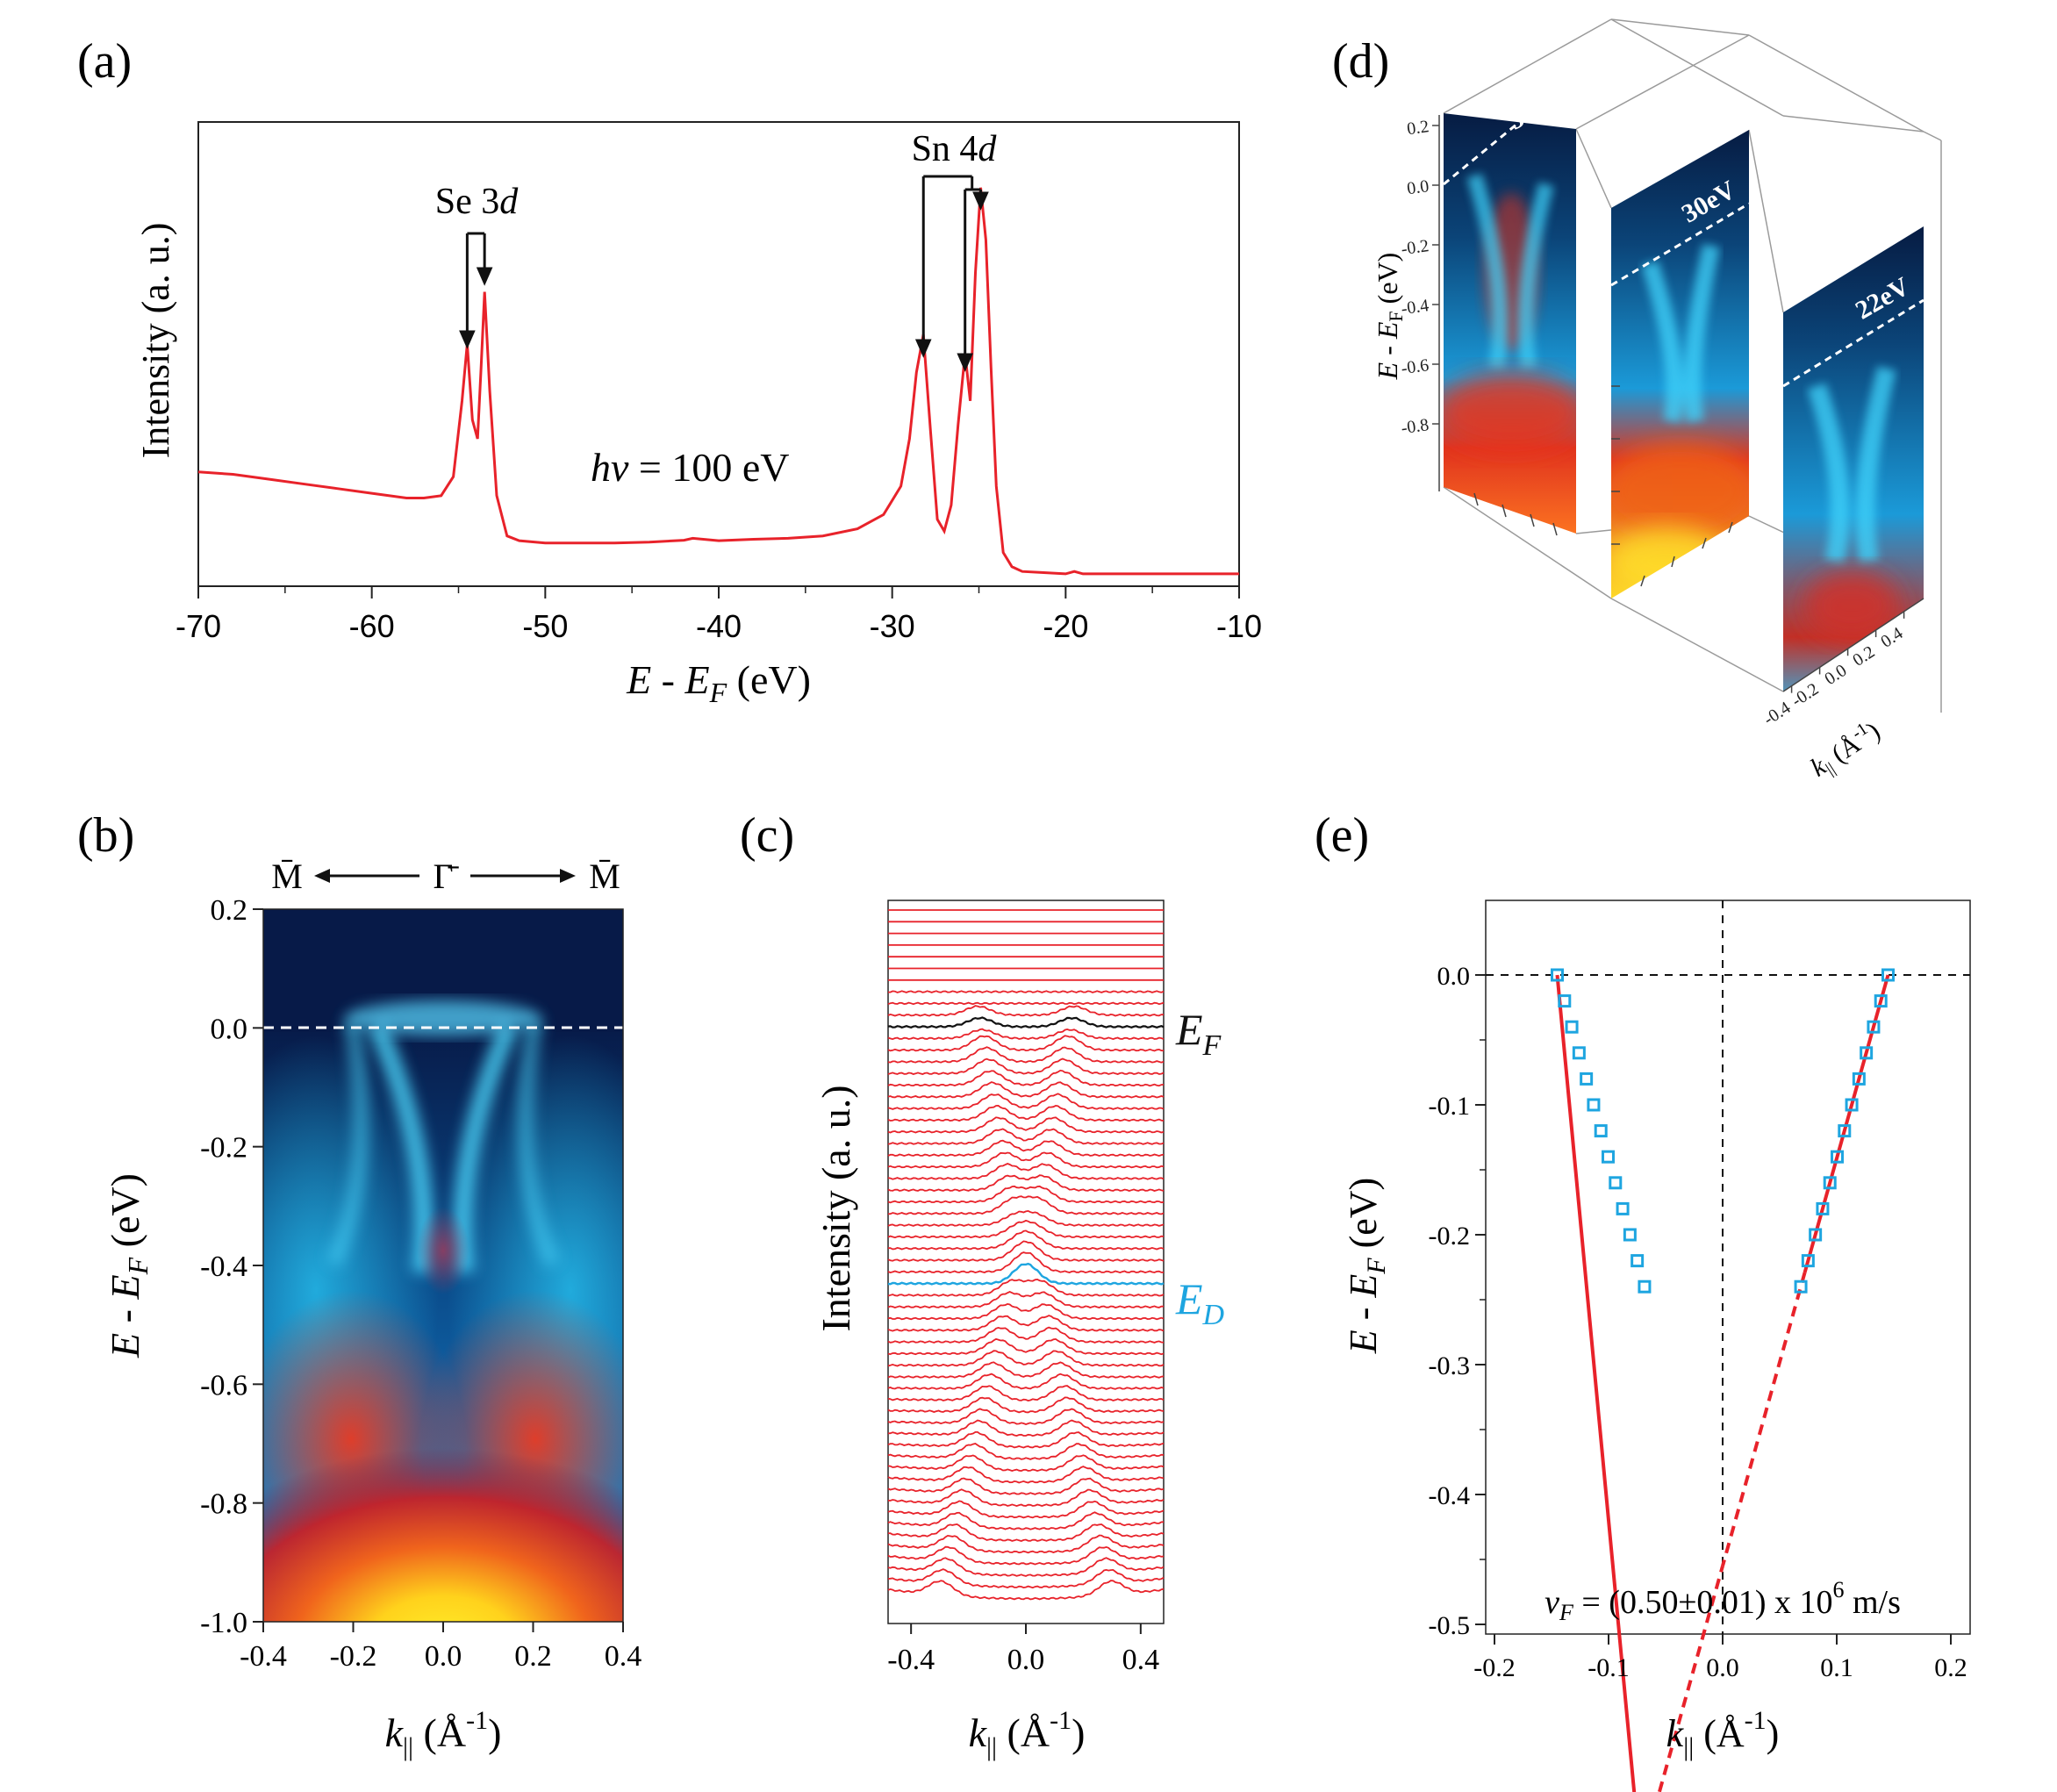 The image size is (2057, 1792). I want to click on e-ytick-label: 0.0, so click(1454, 976).